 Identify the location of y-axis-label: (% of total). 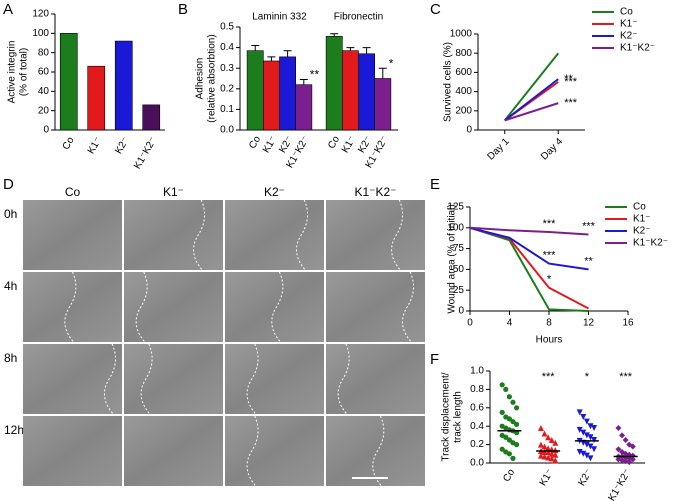
(24, 72).